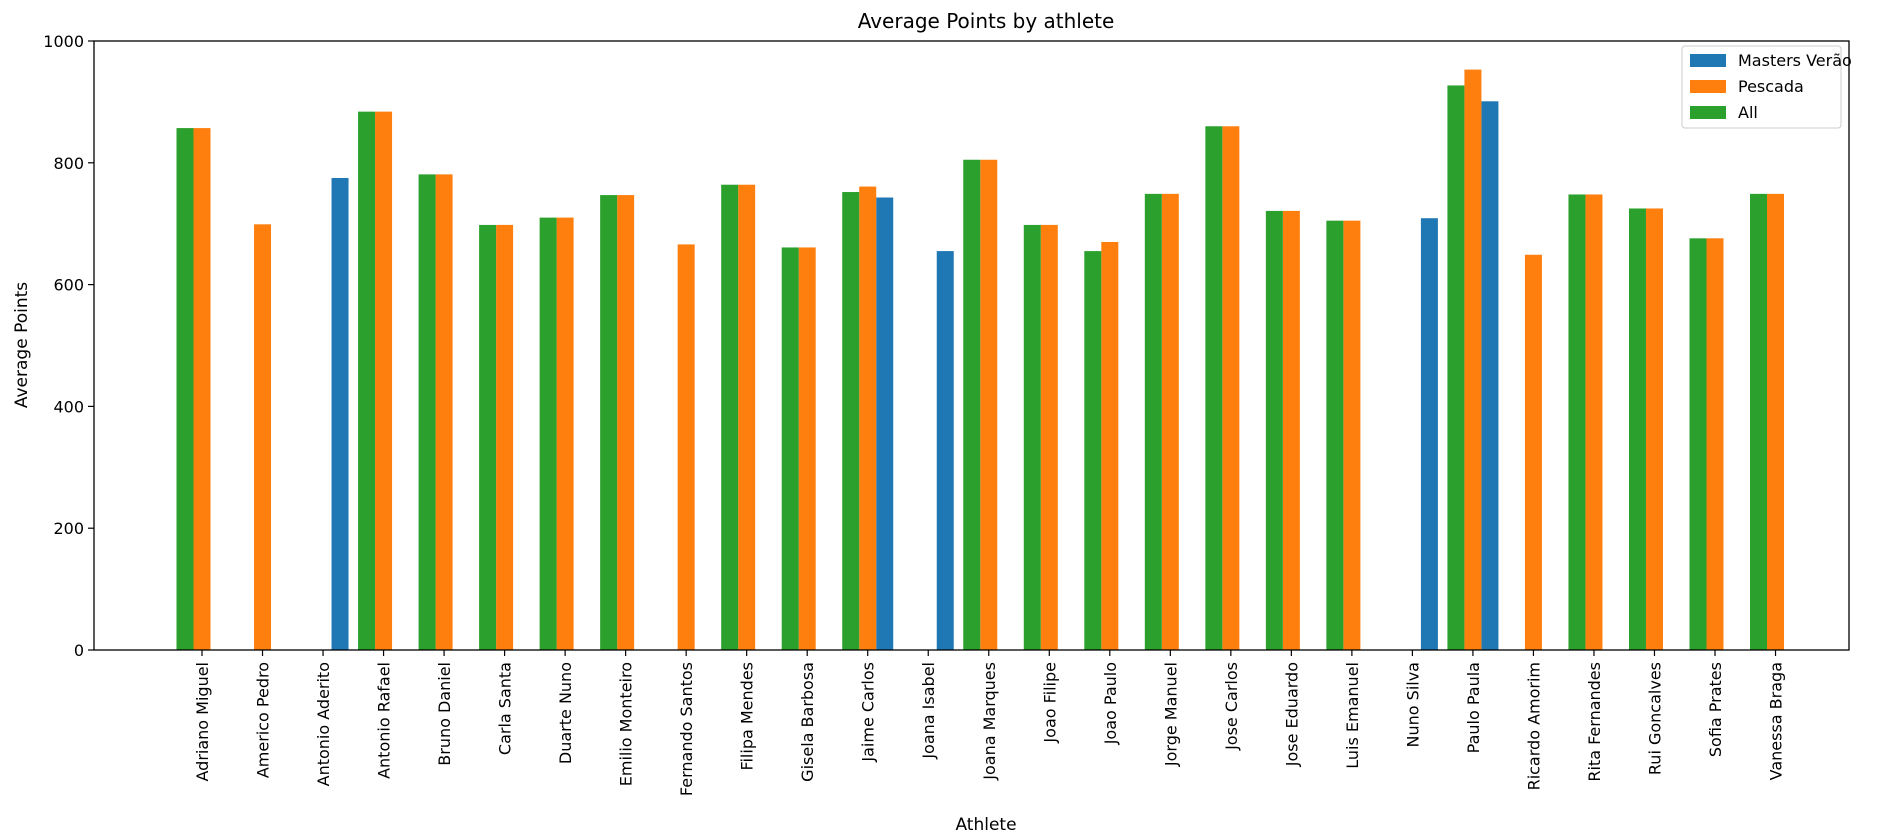  I want to click on y-axis-title: Average Points, so click(22, 345).